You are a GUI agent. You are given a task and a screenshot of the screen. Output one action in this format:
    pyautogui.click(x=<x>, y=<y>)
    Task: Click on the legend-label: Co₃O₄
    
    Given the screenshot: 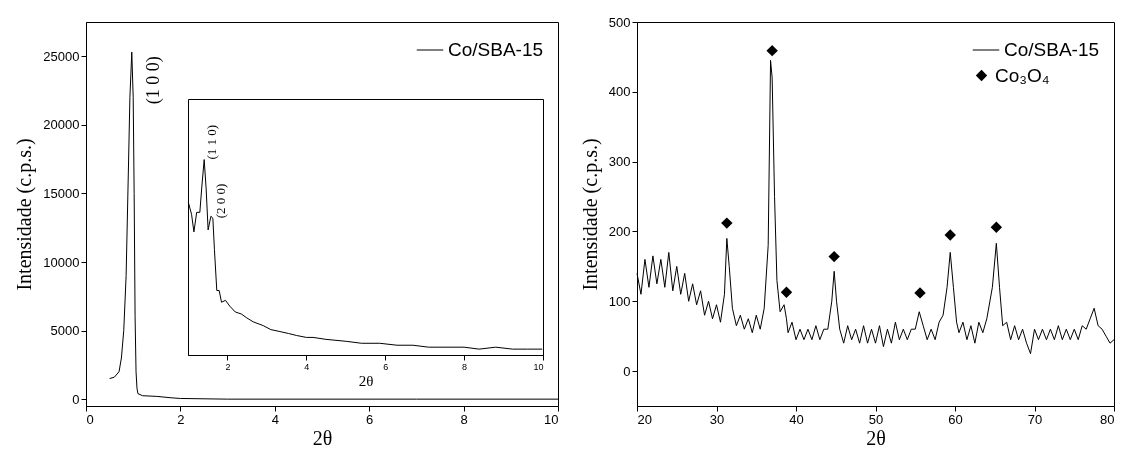 What is the action you would take?
    pyautogui.click(x=1022, y=75)
    